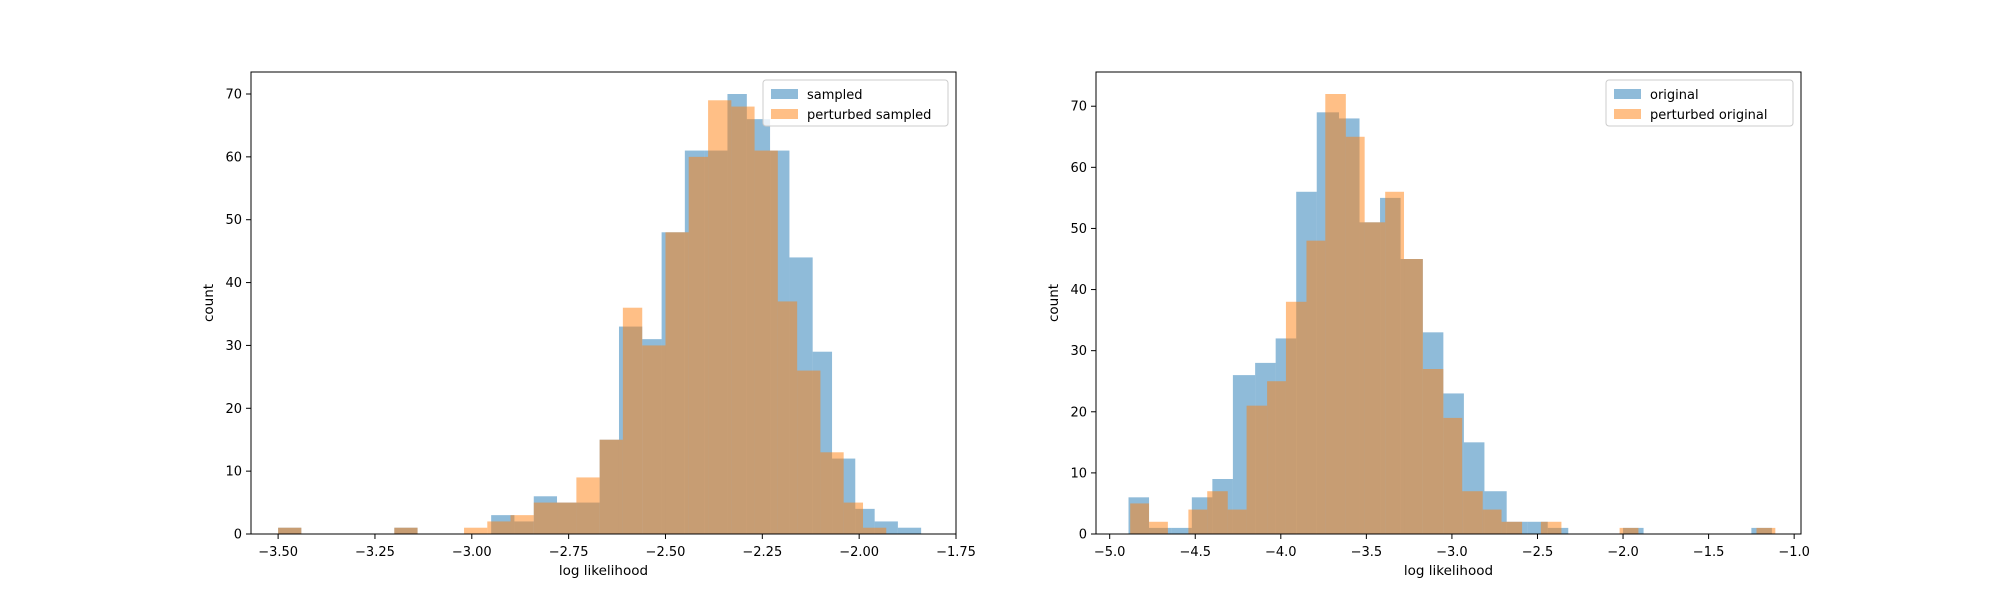 The width and height of the screenshot is (2000, 600). What do you see at coordinates (1538, 552) in the screenshot?
I see `x-tick-label: −2.5` at bounding box center [1538, 552].